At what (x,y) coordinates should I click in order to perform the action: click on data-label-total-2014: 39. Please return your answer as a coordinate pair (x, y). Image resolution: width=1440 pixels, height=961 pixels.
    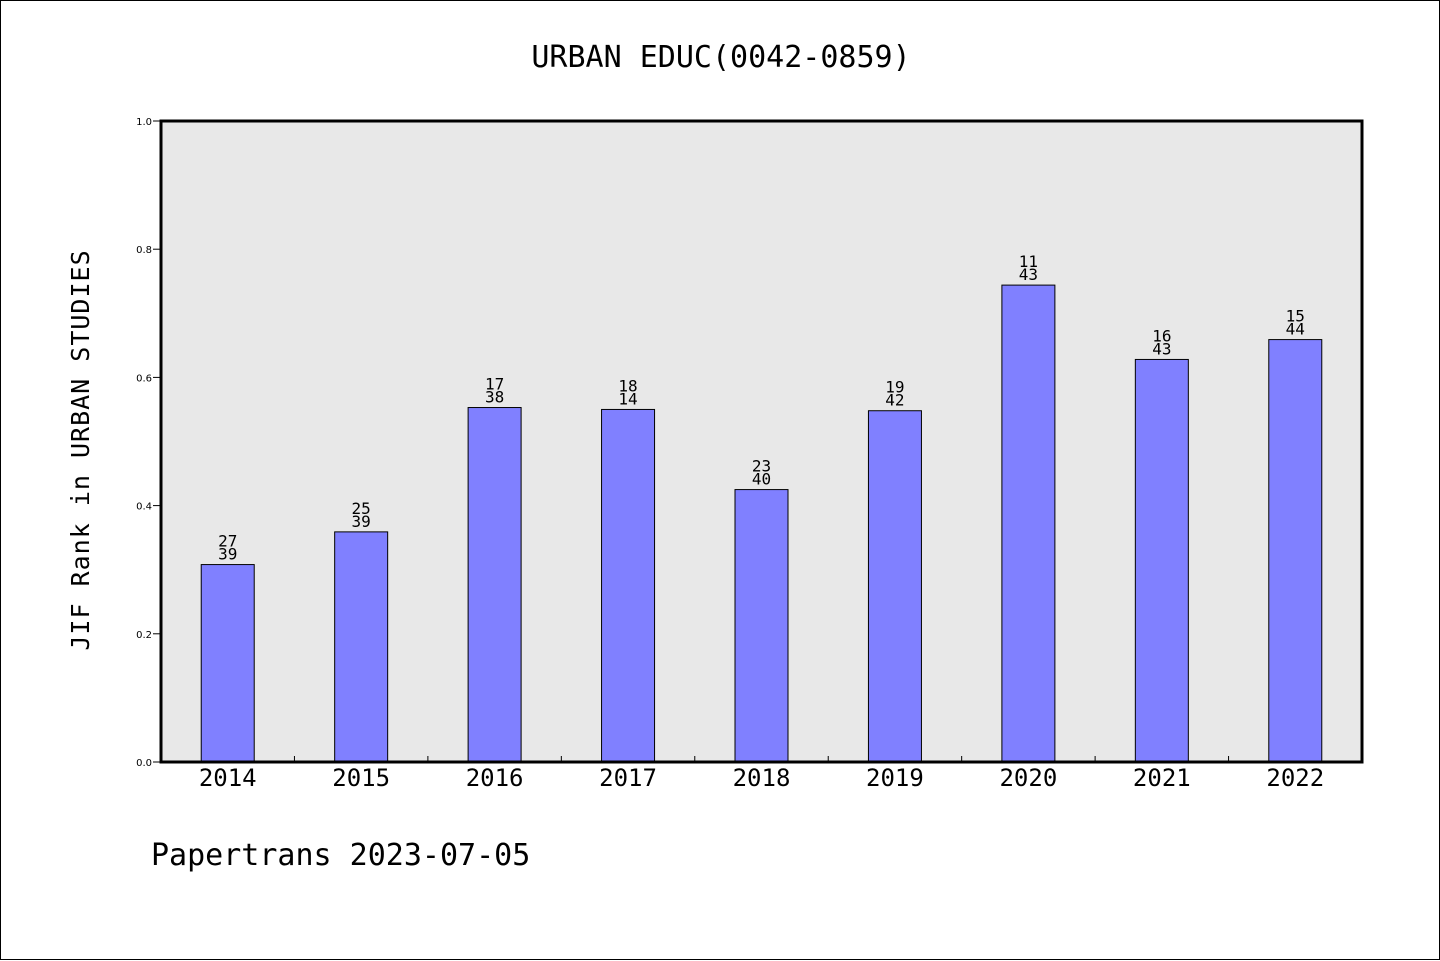
    Looking at the image, I should click on (227, 554).